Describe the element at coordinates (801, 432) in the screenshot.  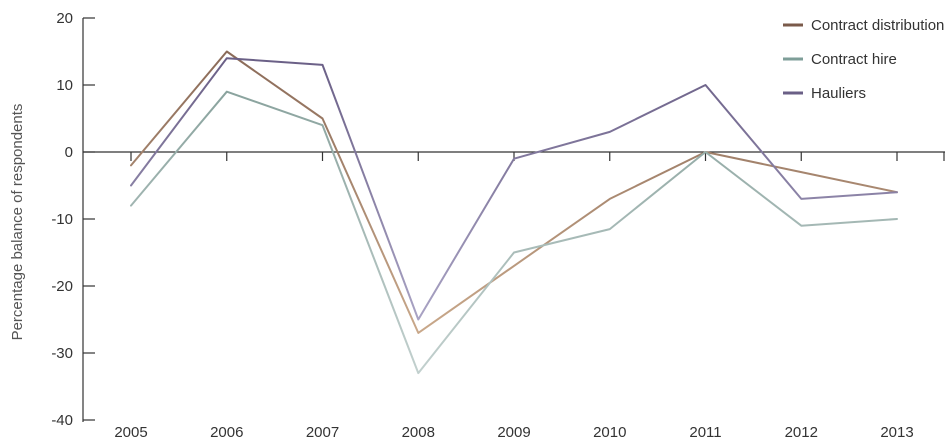
I see `x-tick-label: 2012` at that location.